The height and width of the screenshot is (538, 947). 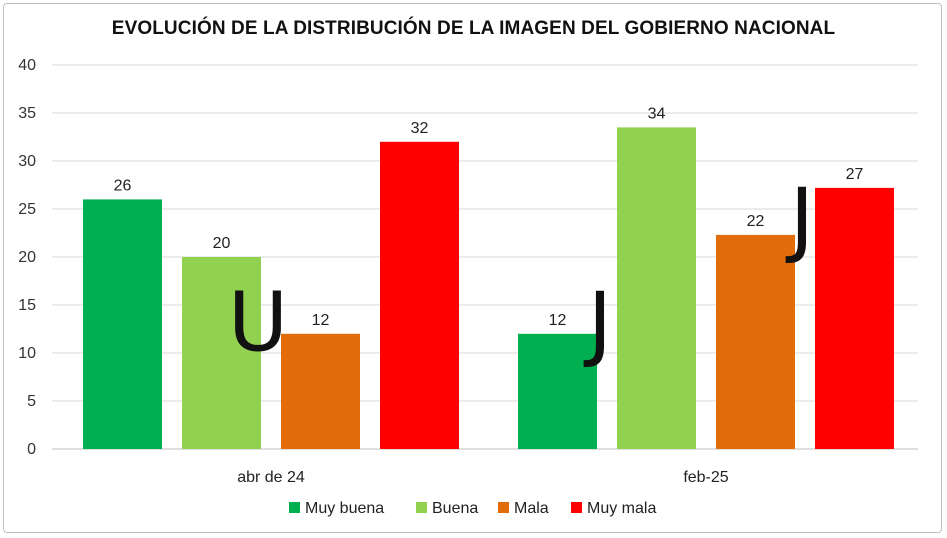 I want to click on legend-label: Buena, so click(x=455, y=508).